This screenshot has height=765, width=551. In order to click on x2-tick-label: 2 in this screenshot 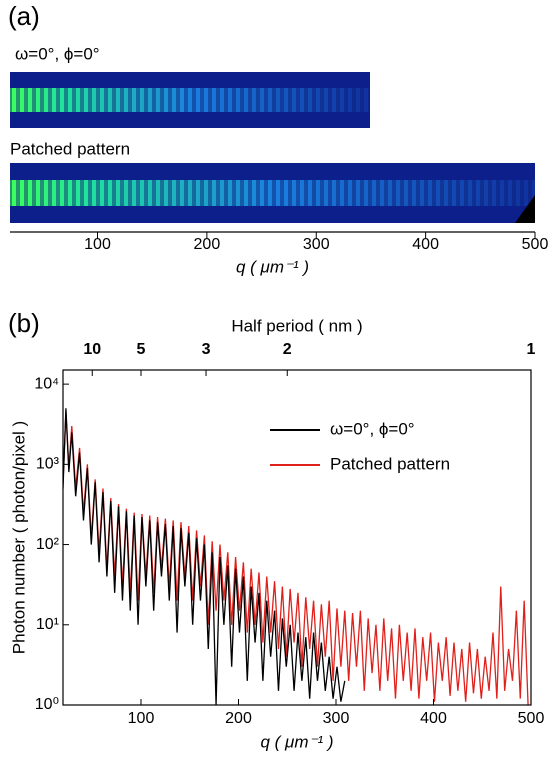, I will do `click(287, 349)`.